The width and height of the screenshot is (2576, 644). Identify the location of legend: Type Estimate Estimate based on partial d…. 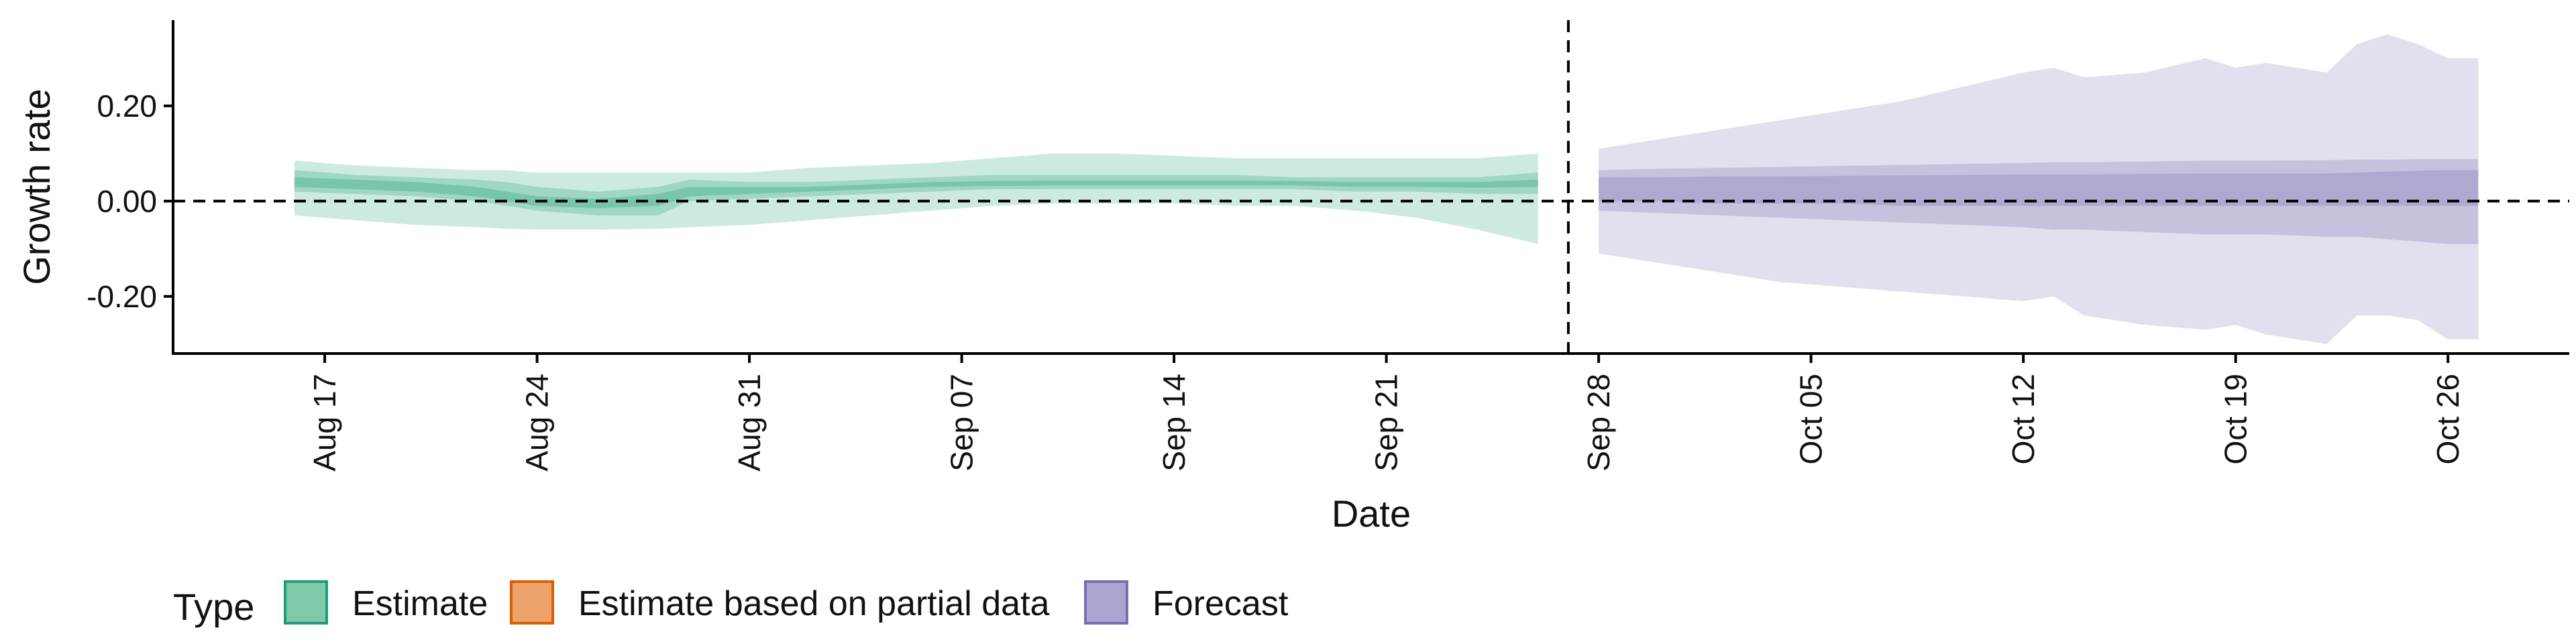
(731, 604).